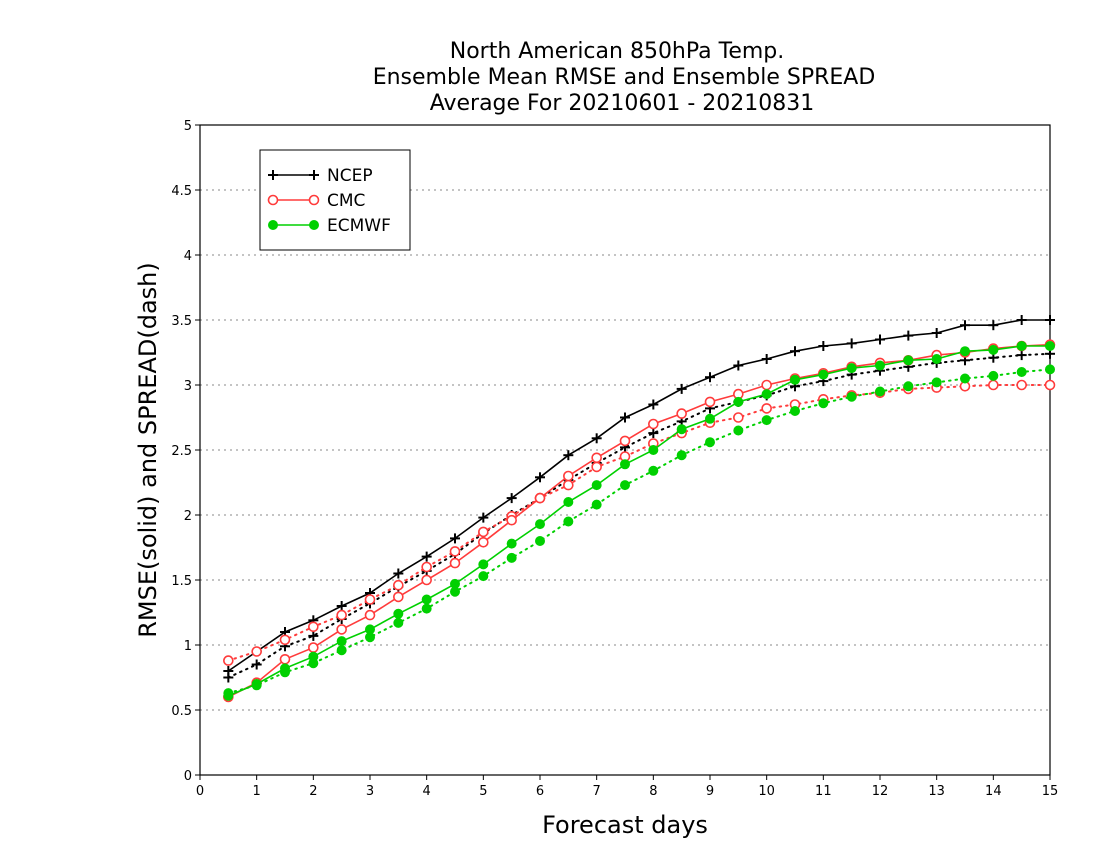 This screenshot has height=850, width=1100. Describe the element at coordinates (188, 386) in the screenshot. I see `y-tick-label: 3` at that location.